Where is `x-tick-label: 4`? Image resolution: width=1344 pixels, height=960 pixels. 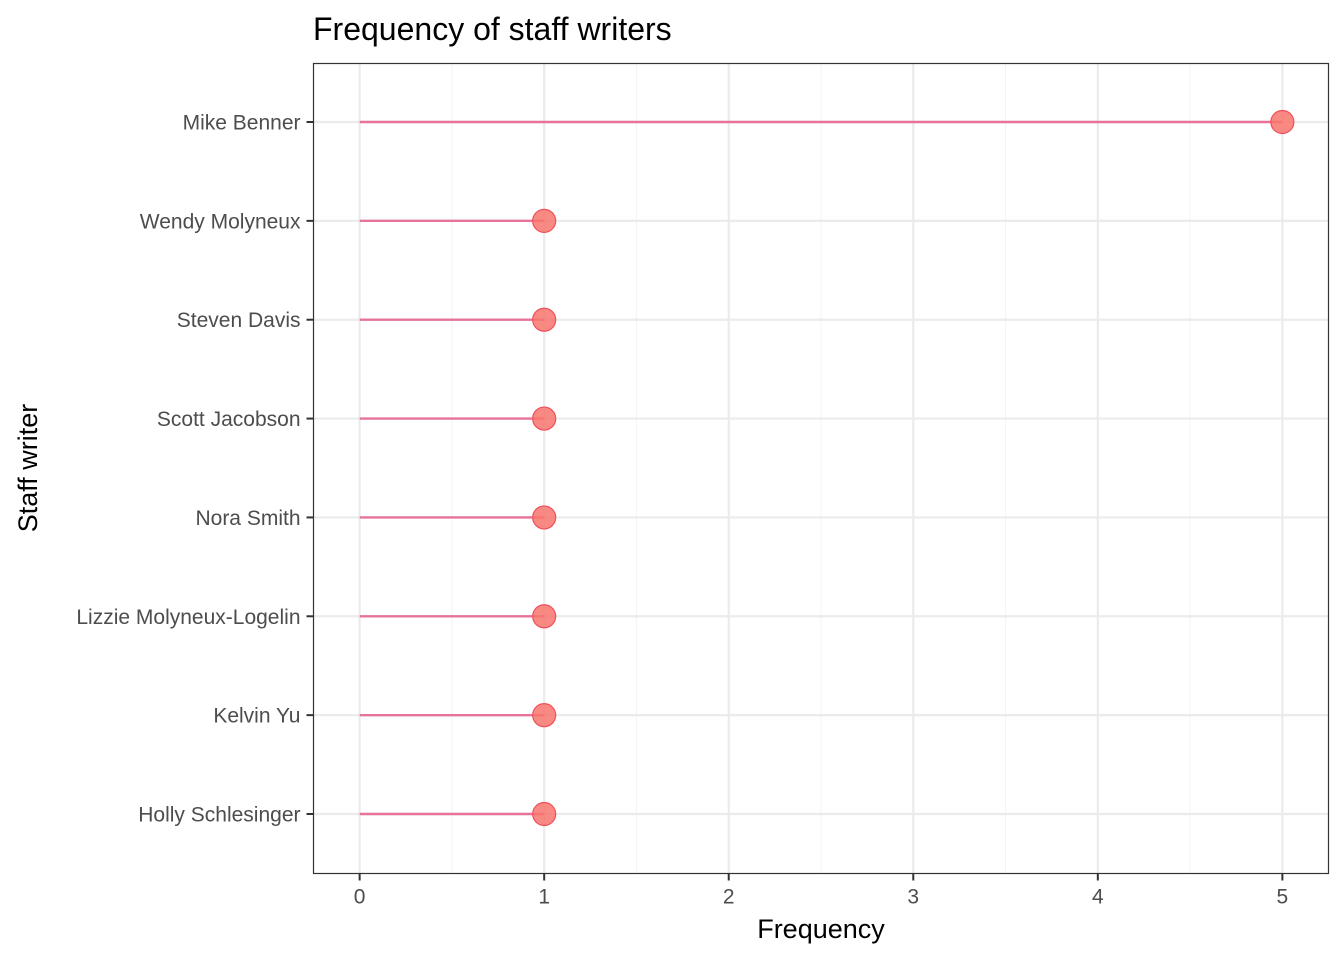 x-tick-label: 4 is located at coordinates (1098, 897).